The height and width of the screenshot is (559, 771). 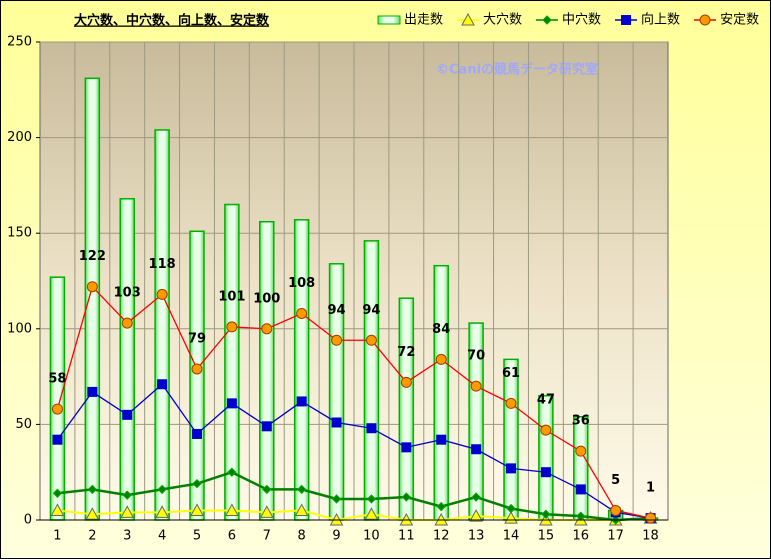 What do you see at coordinates (336, 536) in the screenshot?
I see `x-tick-label: 9` at bounding box center [336, 536].